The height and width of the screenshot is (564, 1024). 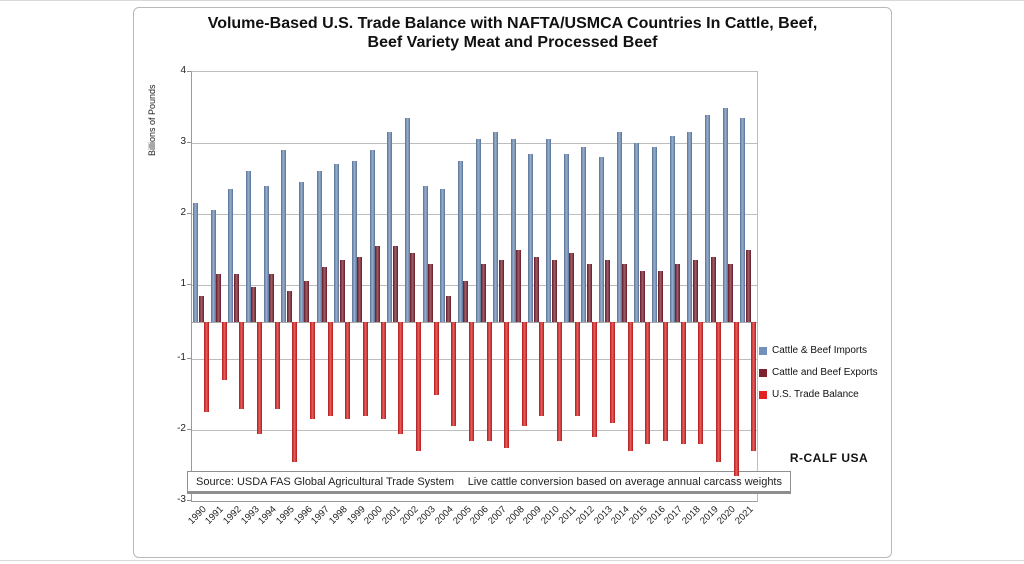 What do you see at coordinates (231, 255) in the screenshot?
I see `bar-imports-1992` at bounding box center [231, 255].